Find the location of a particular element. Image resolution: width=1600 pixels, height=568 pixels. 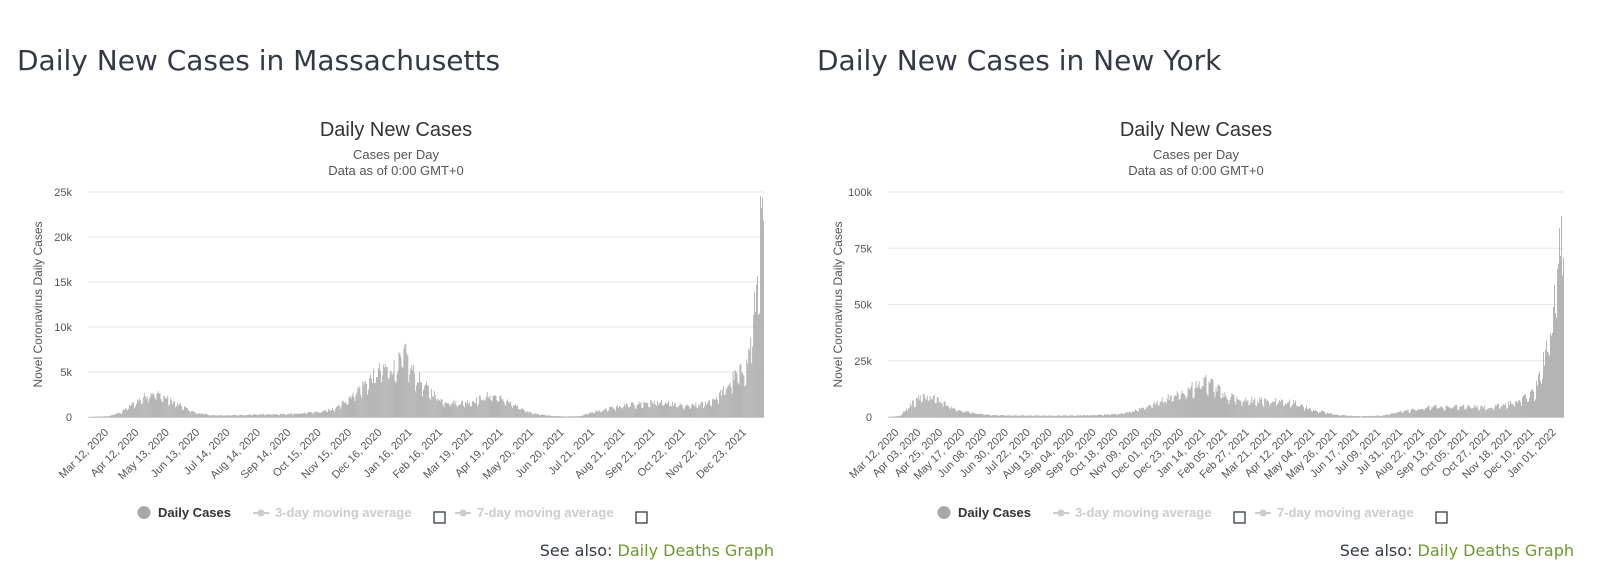

y-axis-label: Novel Coronavirus Daily Cases is located at coordinates (38, 304).